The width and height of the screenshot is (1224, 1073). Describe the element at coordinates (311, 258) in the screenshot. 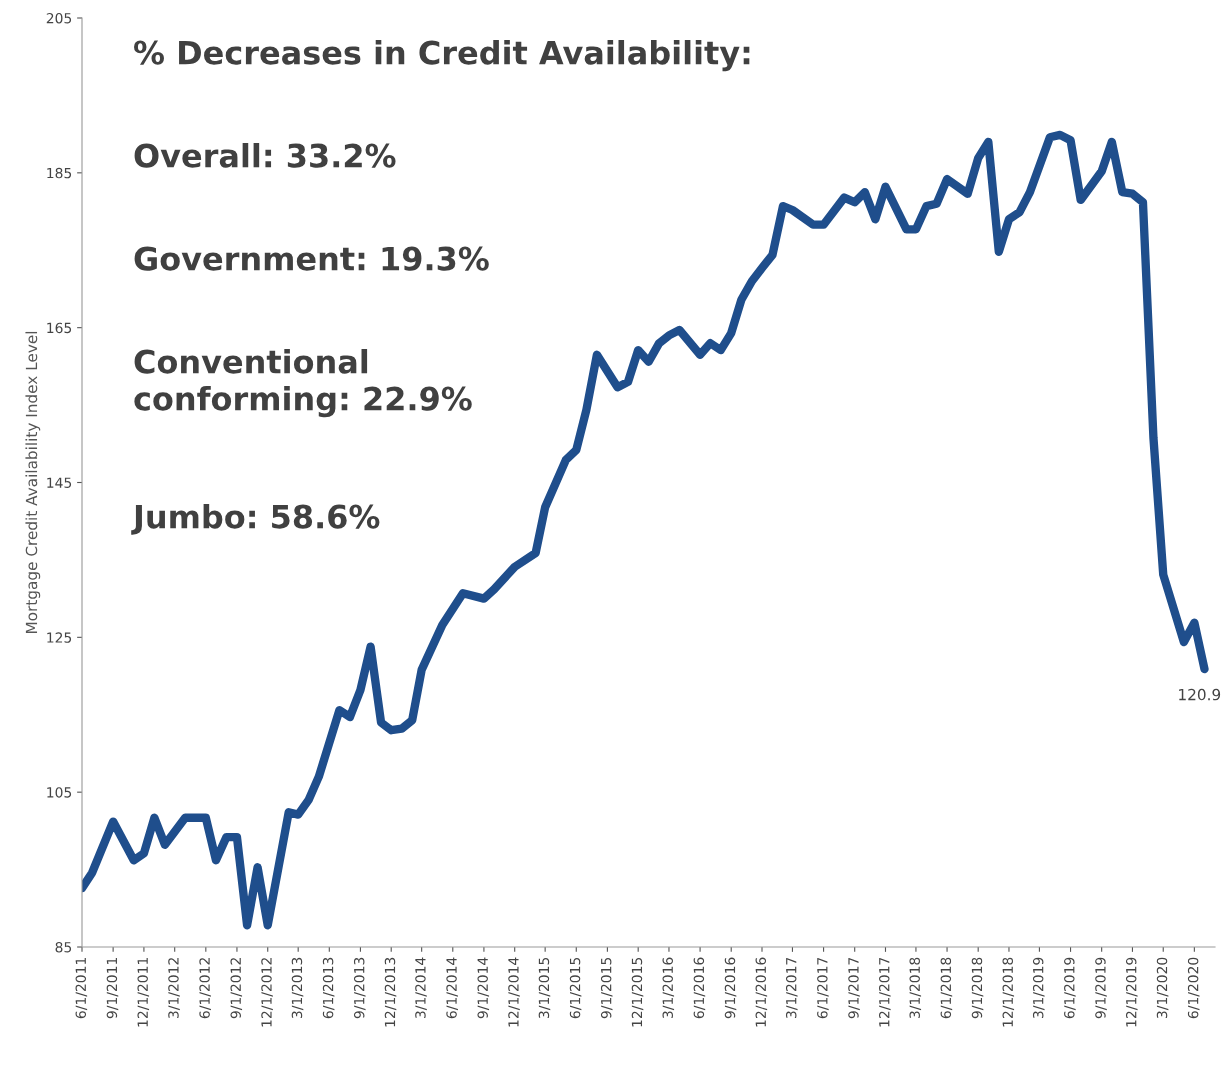

I see `annotation: Government: 19.3%` at that location.